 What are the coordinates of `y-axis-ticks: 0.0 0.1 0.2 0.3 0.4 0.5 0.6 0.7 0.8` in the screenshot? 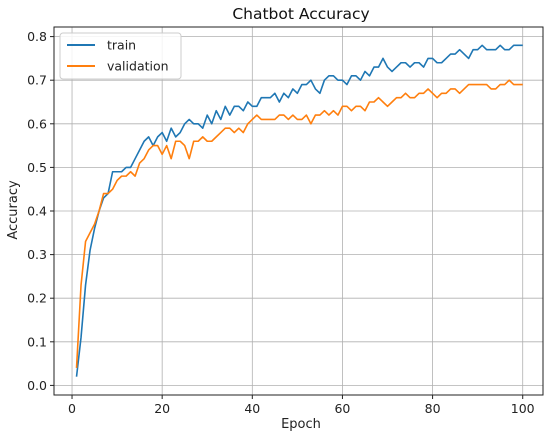 It's located at (40, 211).